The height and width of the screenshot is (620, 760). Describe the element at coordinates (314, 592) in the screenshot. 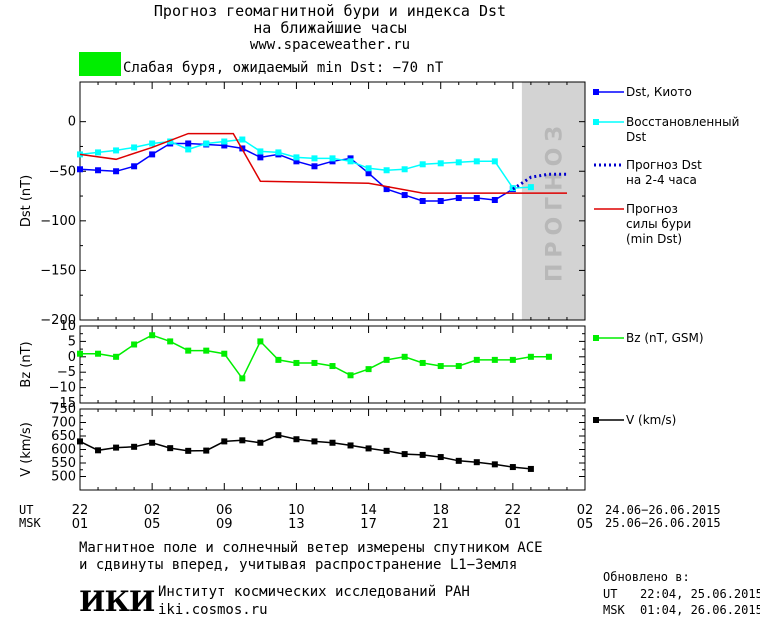

I see `institute-name: Институт космических исследований РАН` at that location.